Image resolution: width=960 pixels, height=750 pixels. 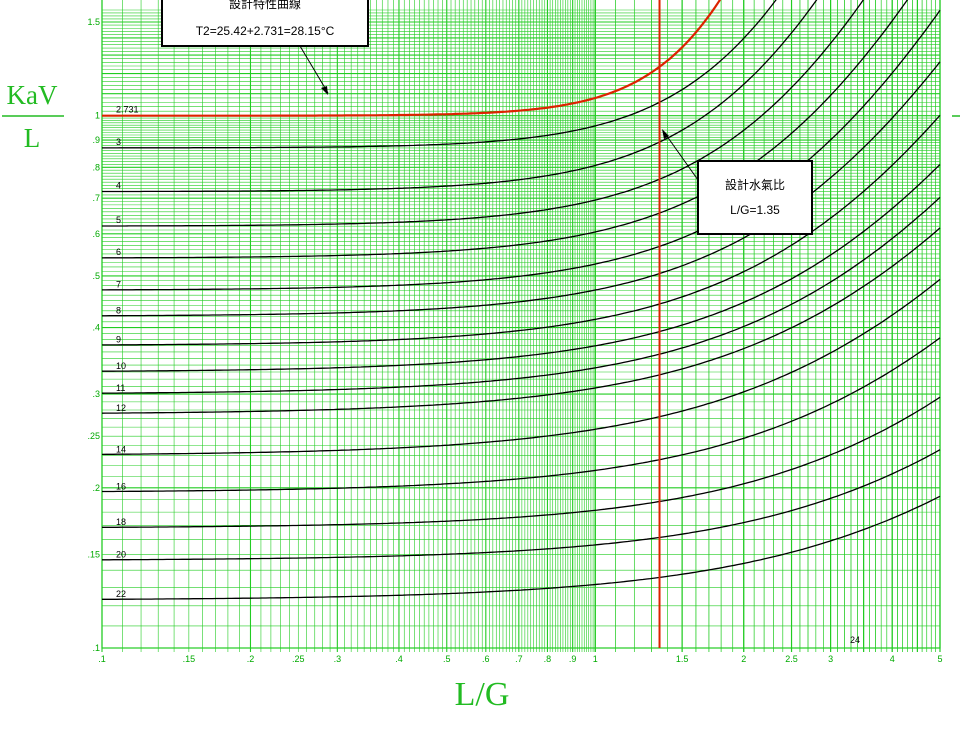 What do you see at coordinates (96, 488) in the screenshot?
I see `y-tick-label: .2` at bounding box center [96, 488].